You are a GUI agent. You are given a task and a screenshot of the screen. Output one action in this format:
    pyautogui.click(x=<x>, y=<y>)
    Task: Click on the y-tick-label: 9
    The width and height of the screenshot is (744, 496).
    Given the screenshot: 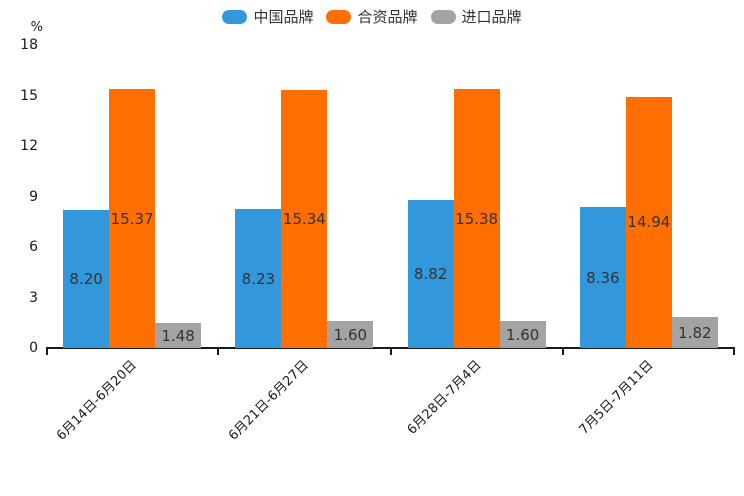 What is the action you would take?
    pyautogui.click(x=33, y=196)
    